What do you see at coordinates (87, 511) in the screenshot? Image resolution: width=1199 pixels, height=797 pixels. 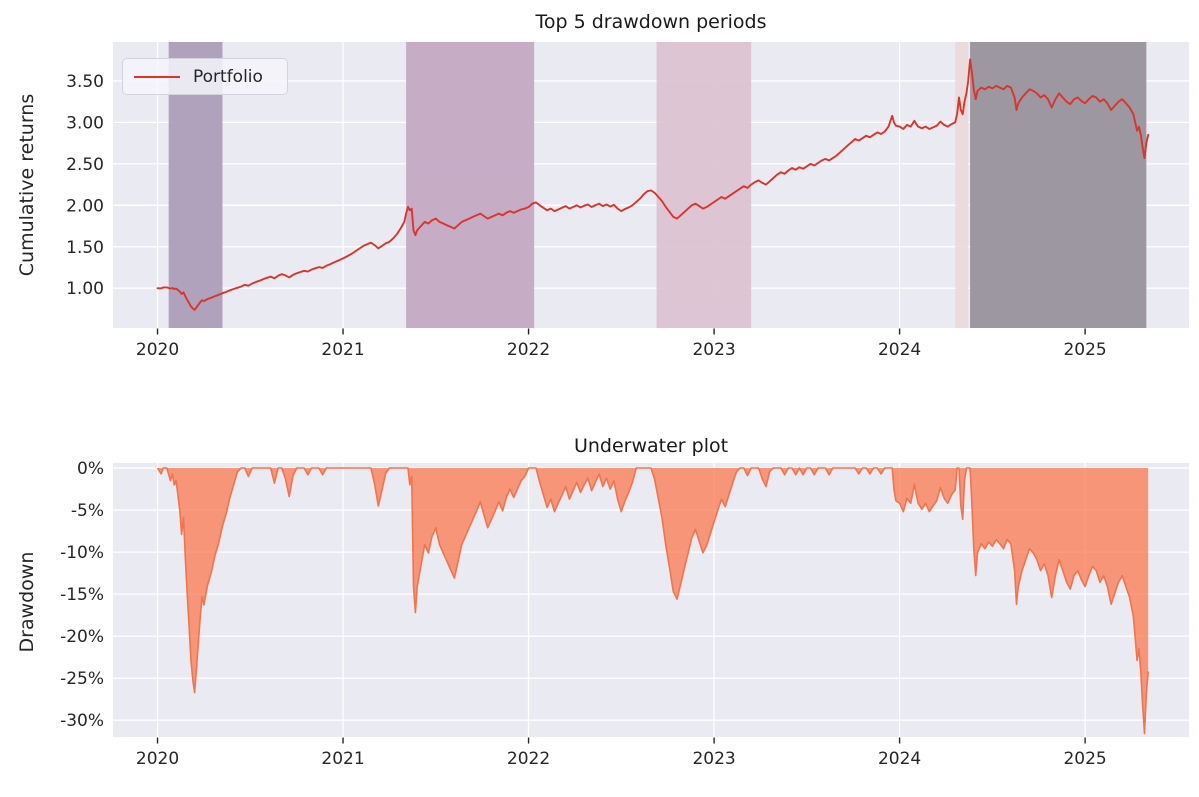 I see `y-tick-label: -5%` at bounding box center [87, 511].